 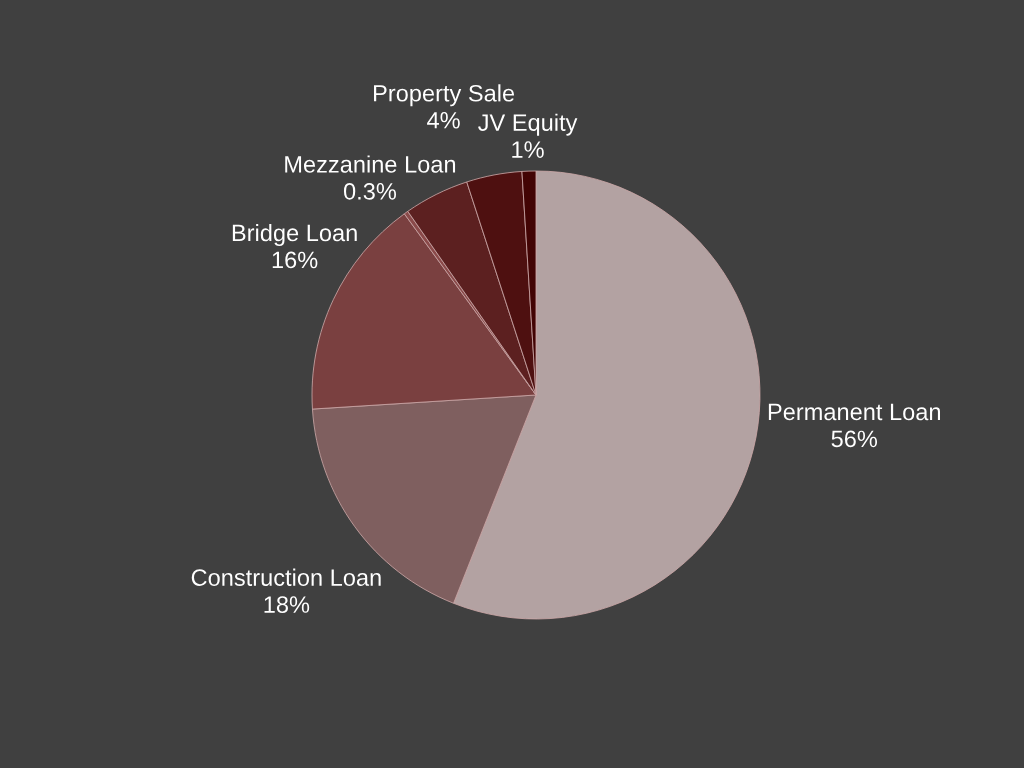 What do you see at coordinates (370, 191) in the screenshot?
I see `data-label: 0.3%` at bounding box center [370, 191].